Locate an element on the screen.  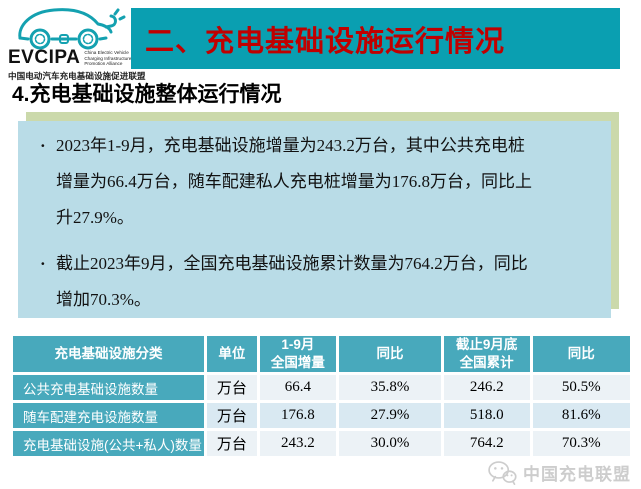
cell-cumulative: 246.2 is located at coordinates (486, 387).